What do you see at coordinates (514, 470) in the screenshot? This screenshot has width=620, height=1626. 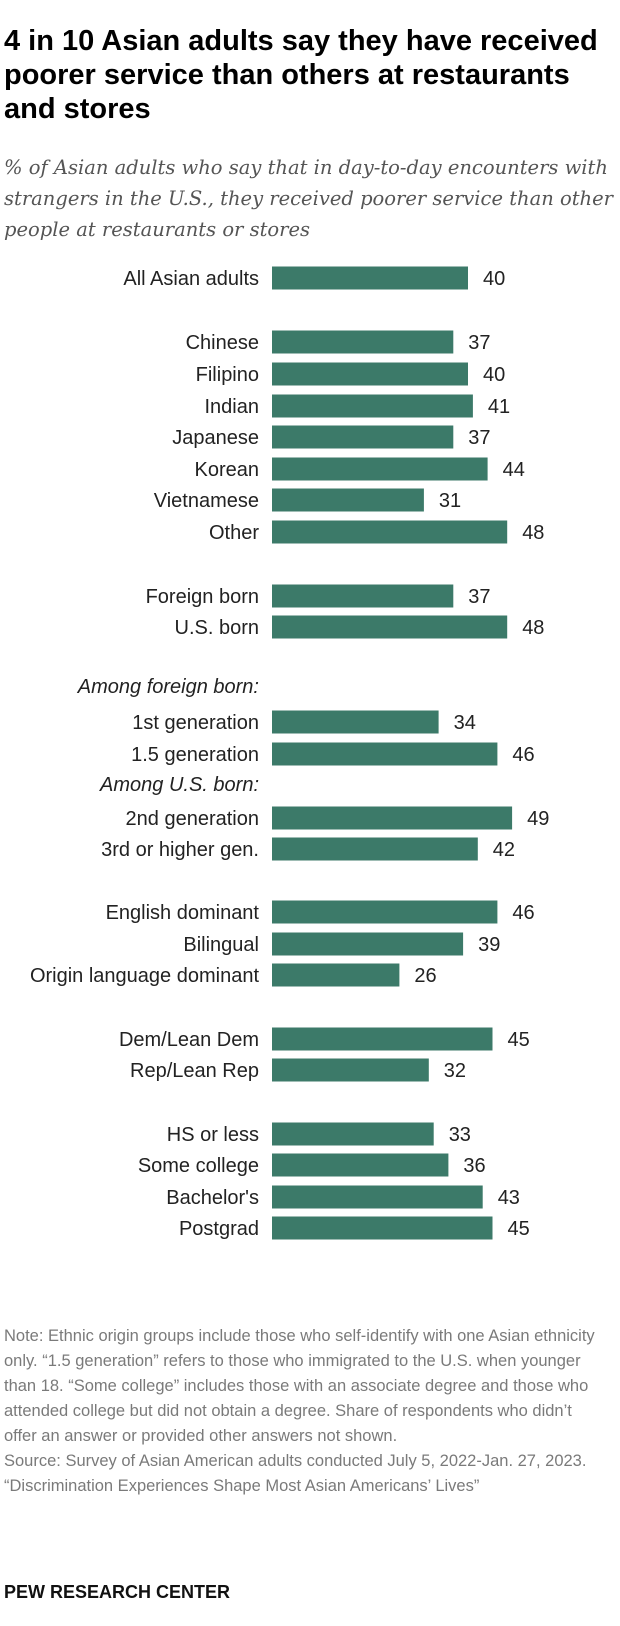 I see `data-label: 44` at bounding box center [514, 470].